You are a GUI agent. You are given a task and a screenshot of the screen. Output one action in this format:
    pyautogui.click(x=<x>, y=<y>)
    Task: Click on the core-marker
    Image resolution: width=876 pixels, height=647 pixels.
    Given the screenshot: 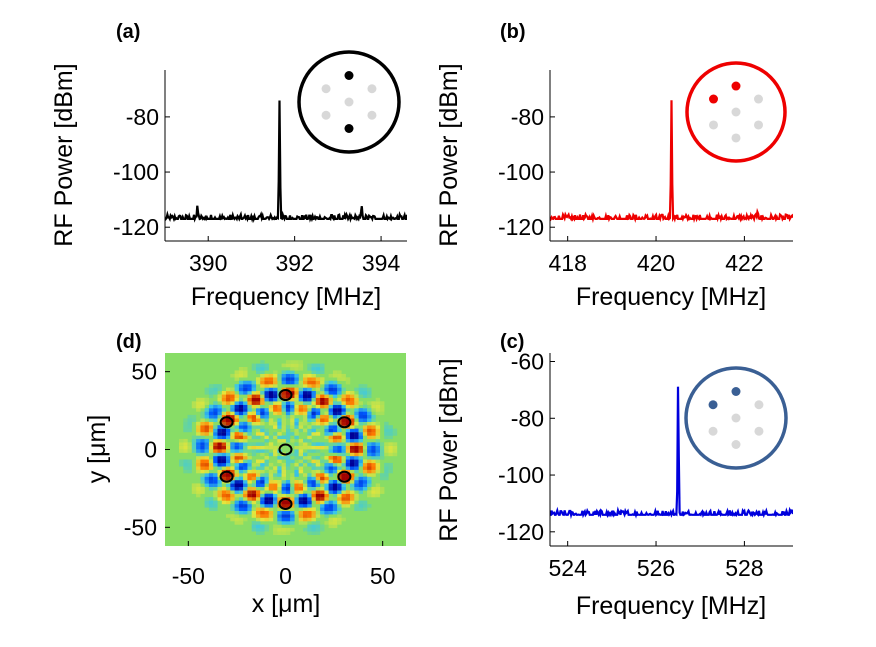 What is the action you would take?
    pyautogui.click(x=344, y=476)
    